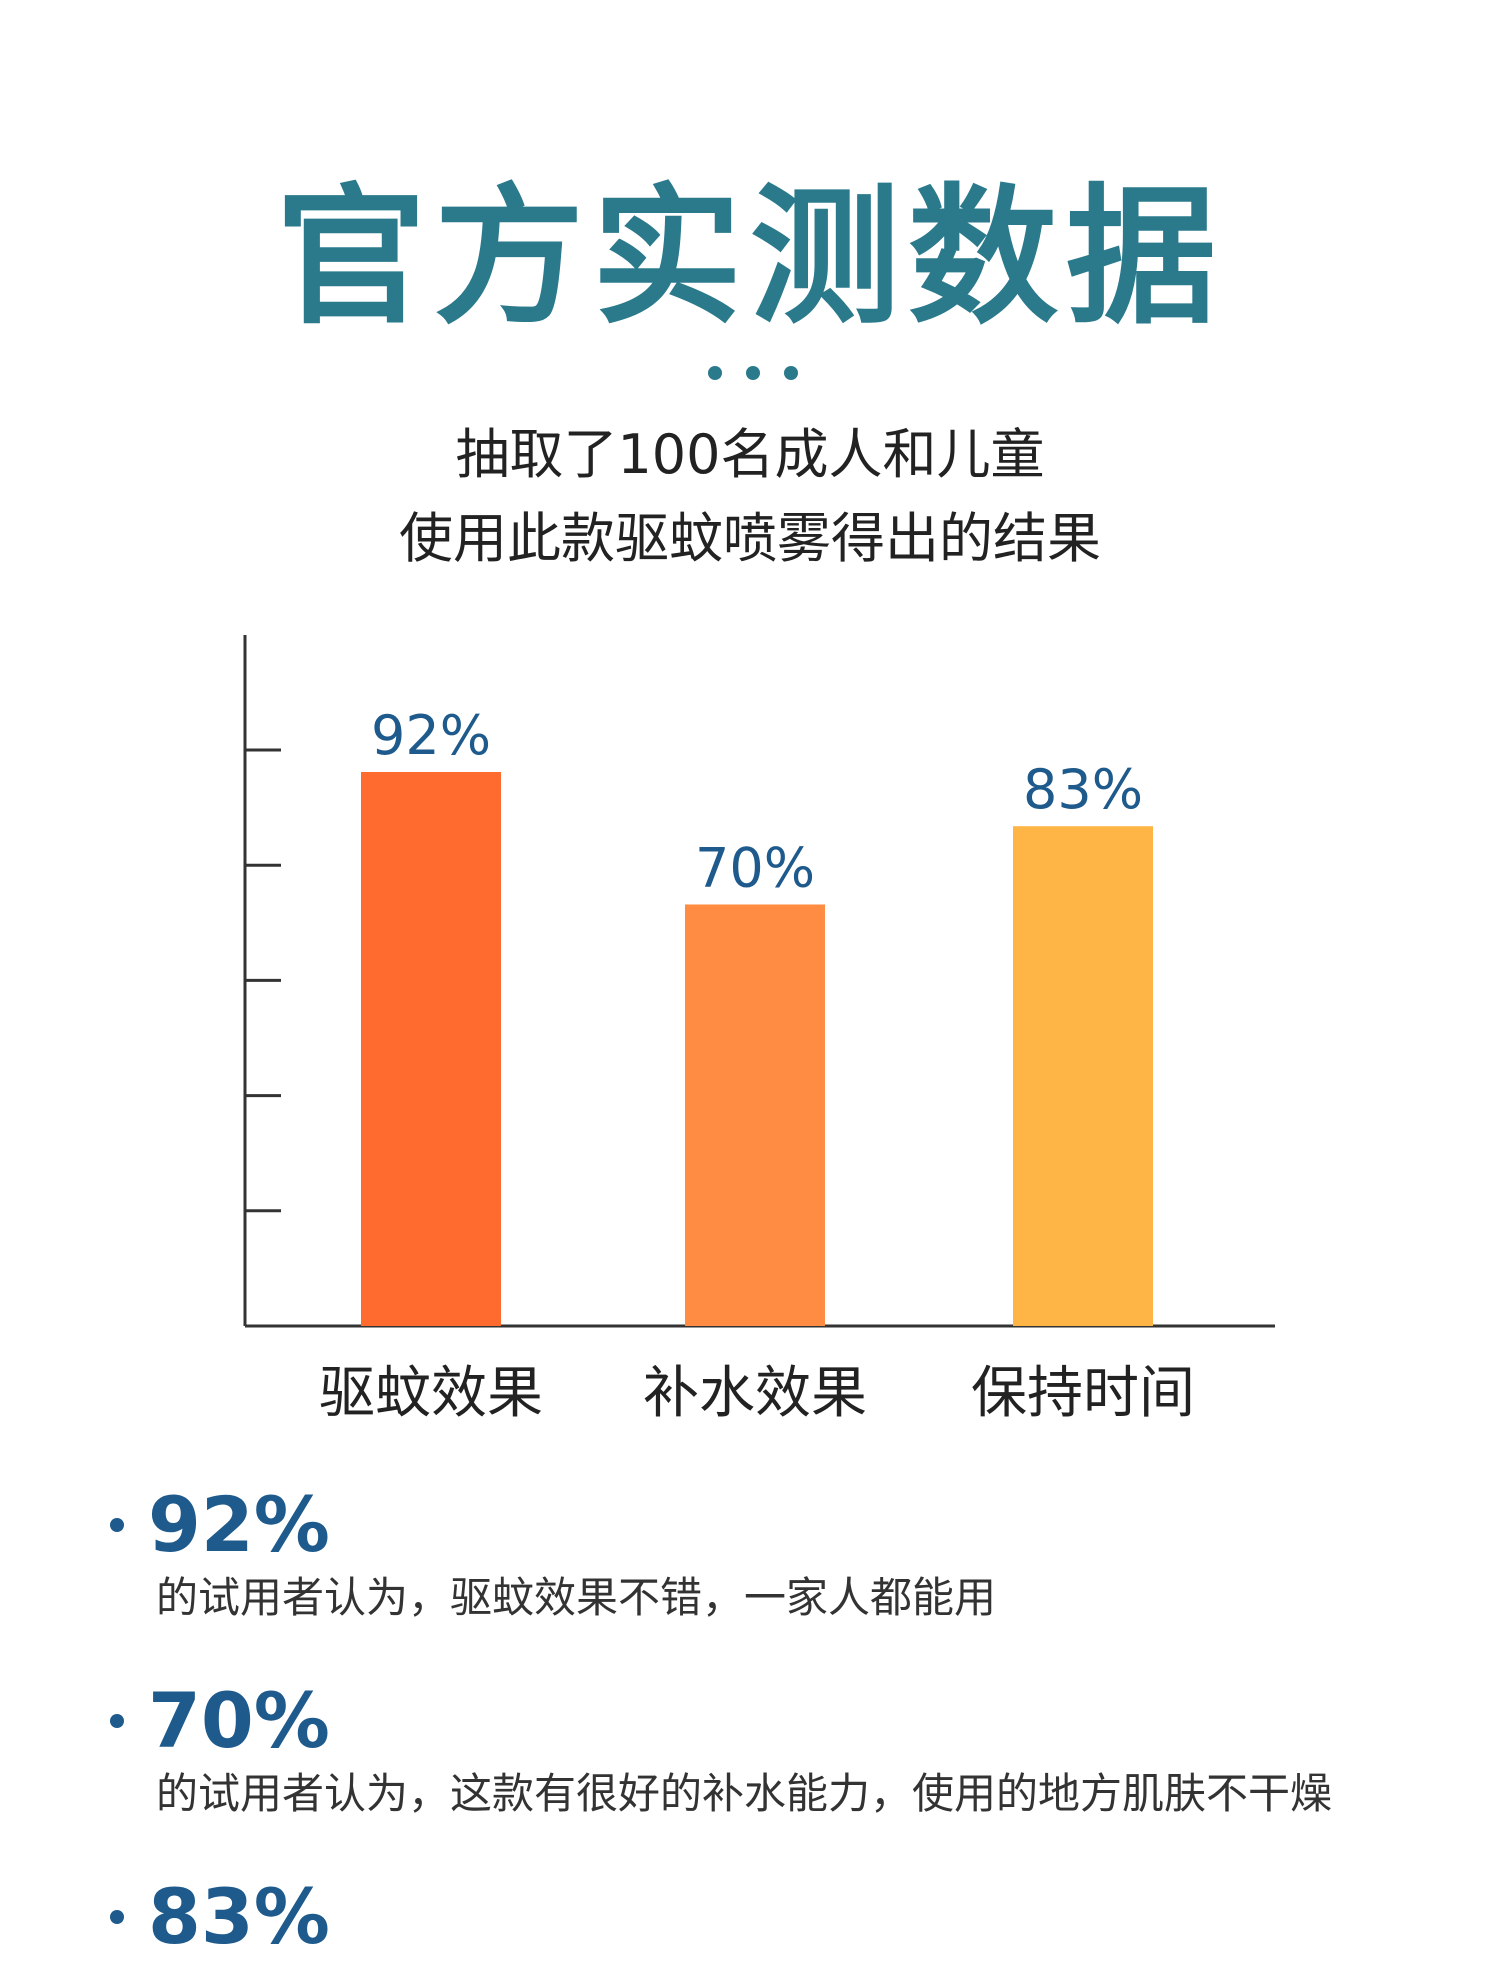  I want to click on x-tick-label: 补水效果, so click(755, 1393).